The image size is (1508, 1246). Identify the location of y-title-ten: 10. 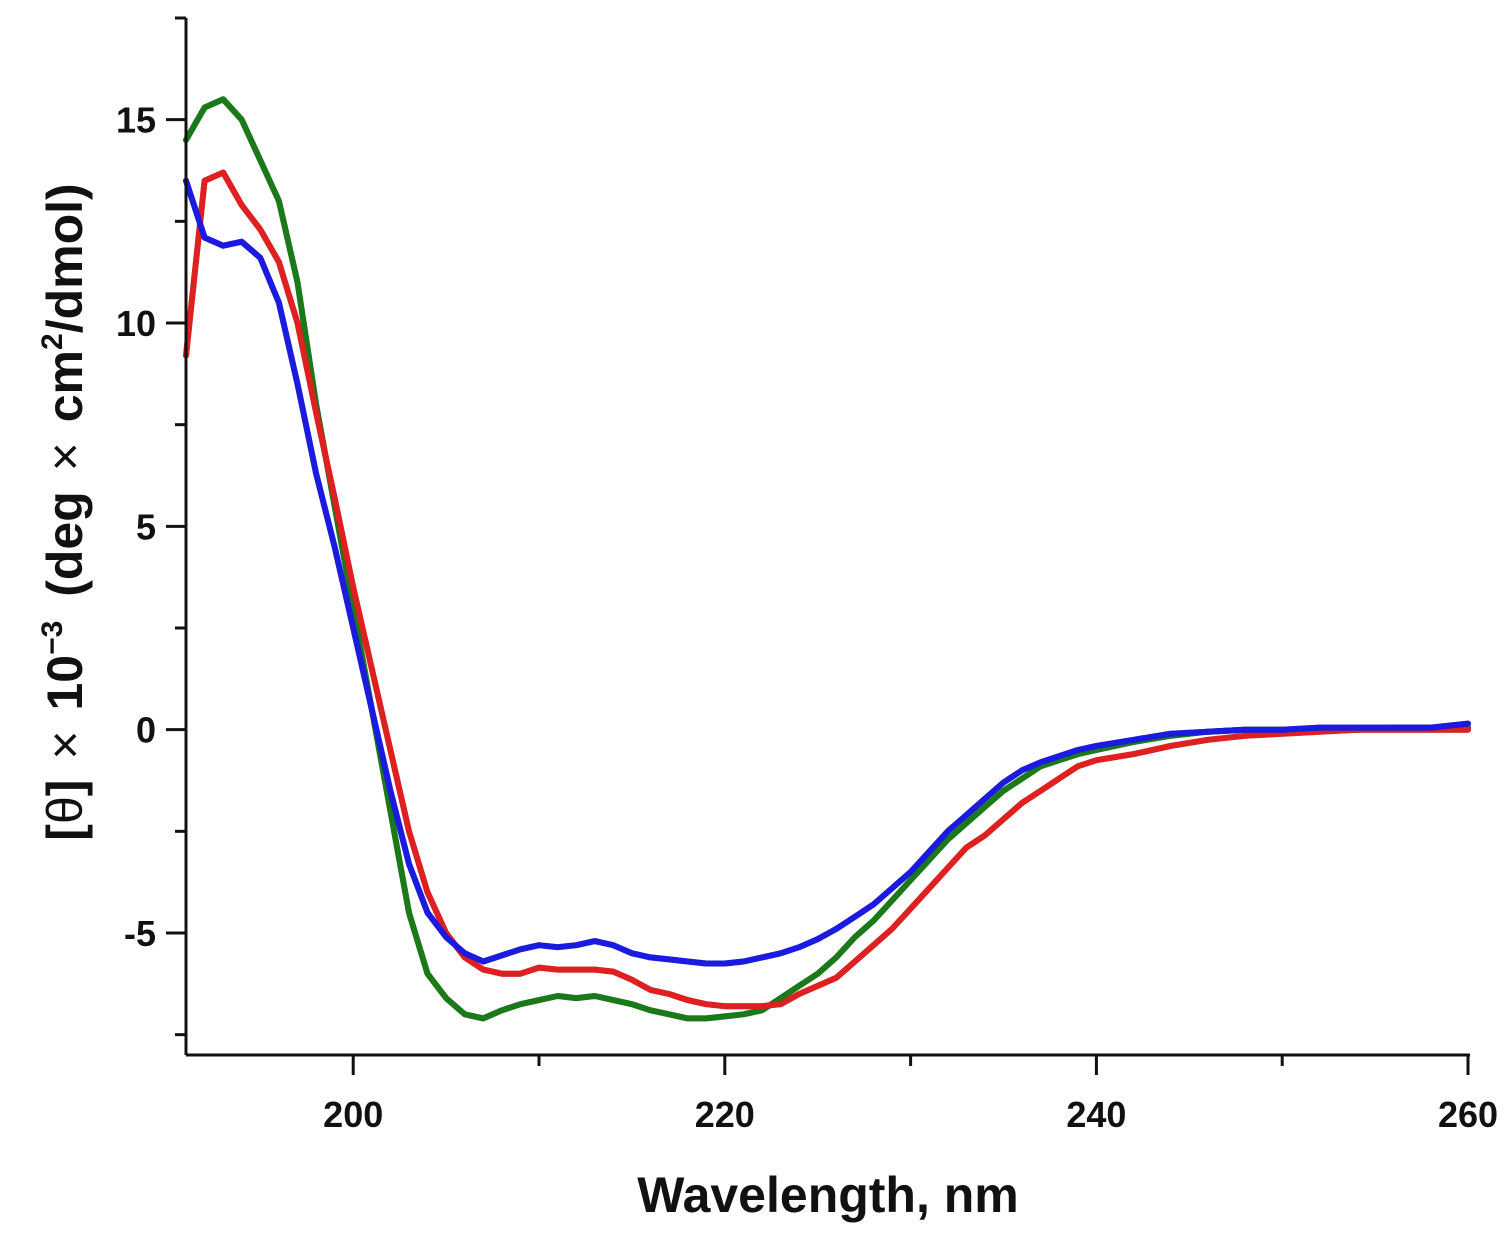
(65, 683).